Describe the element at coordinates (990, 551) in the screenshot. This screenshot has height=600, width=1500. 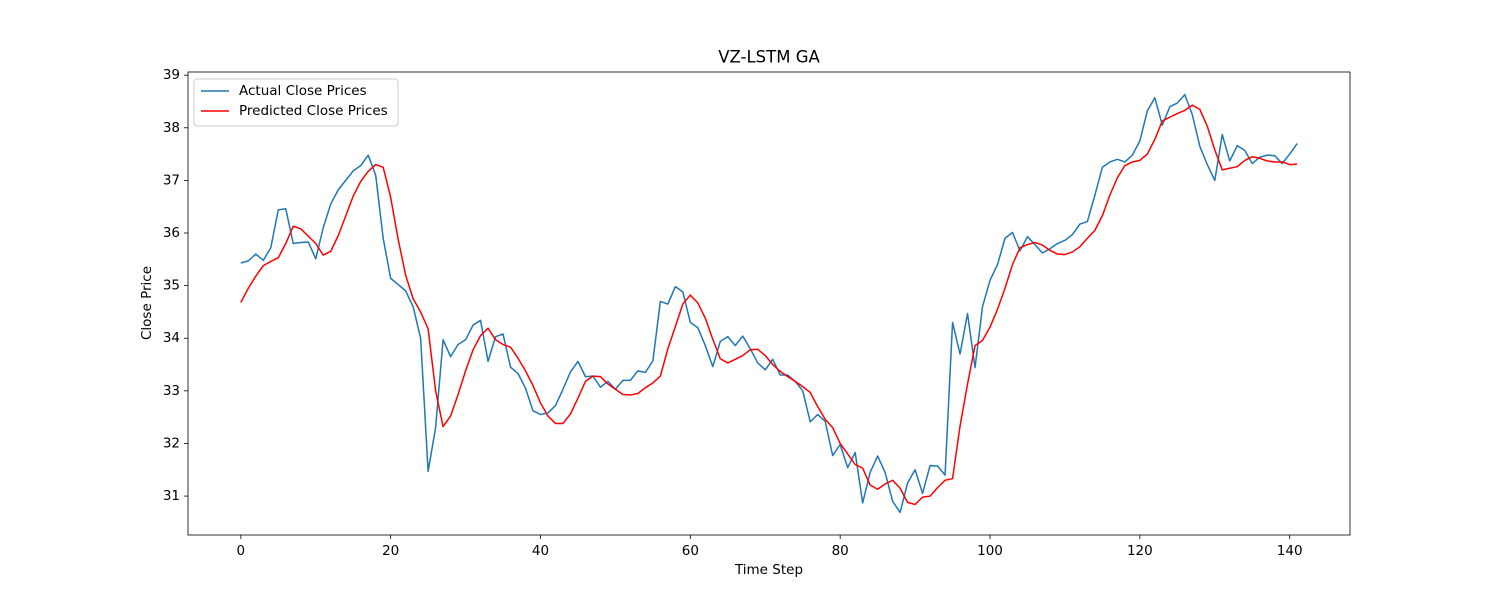
I see `x-tick-label: 100` at that location.